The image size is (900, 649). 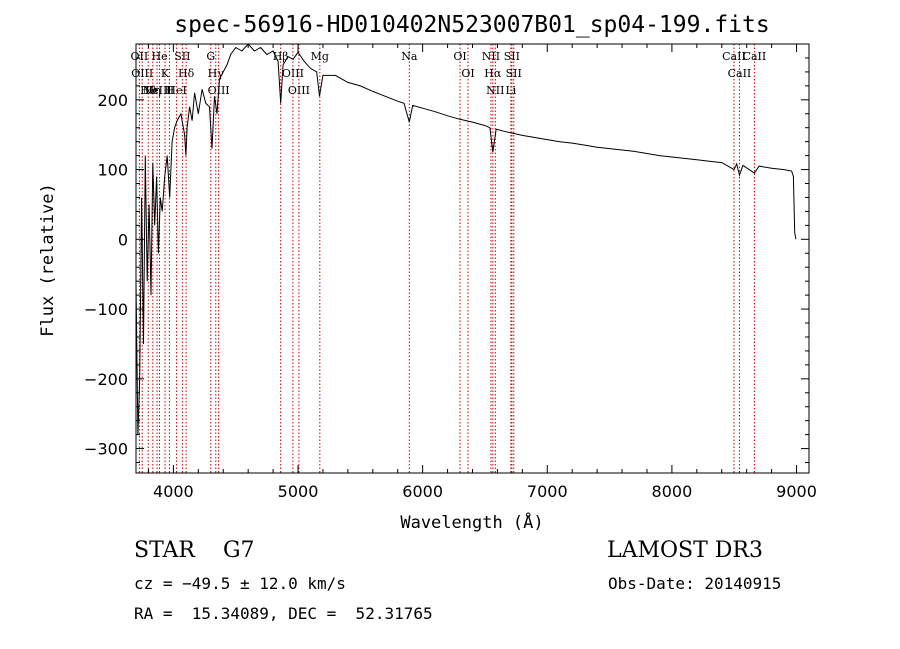 What do you see at coordinates (510, 90) in the screenshot?
I see `line-label-24: Li` at bounding box center [510, 90].